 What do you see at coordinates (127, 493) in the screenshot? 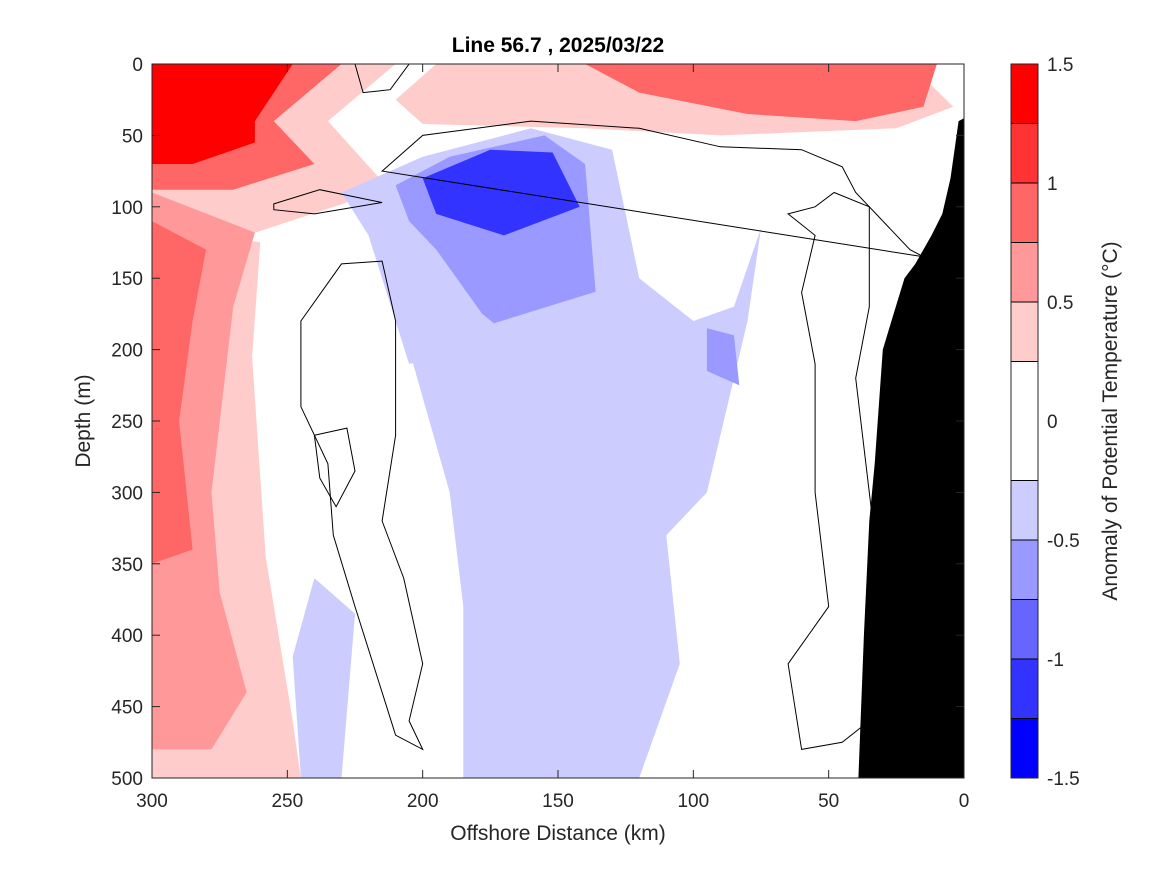
I see `y-tick-label: 300` at bounding box center [127, 493].